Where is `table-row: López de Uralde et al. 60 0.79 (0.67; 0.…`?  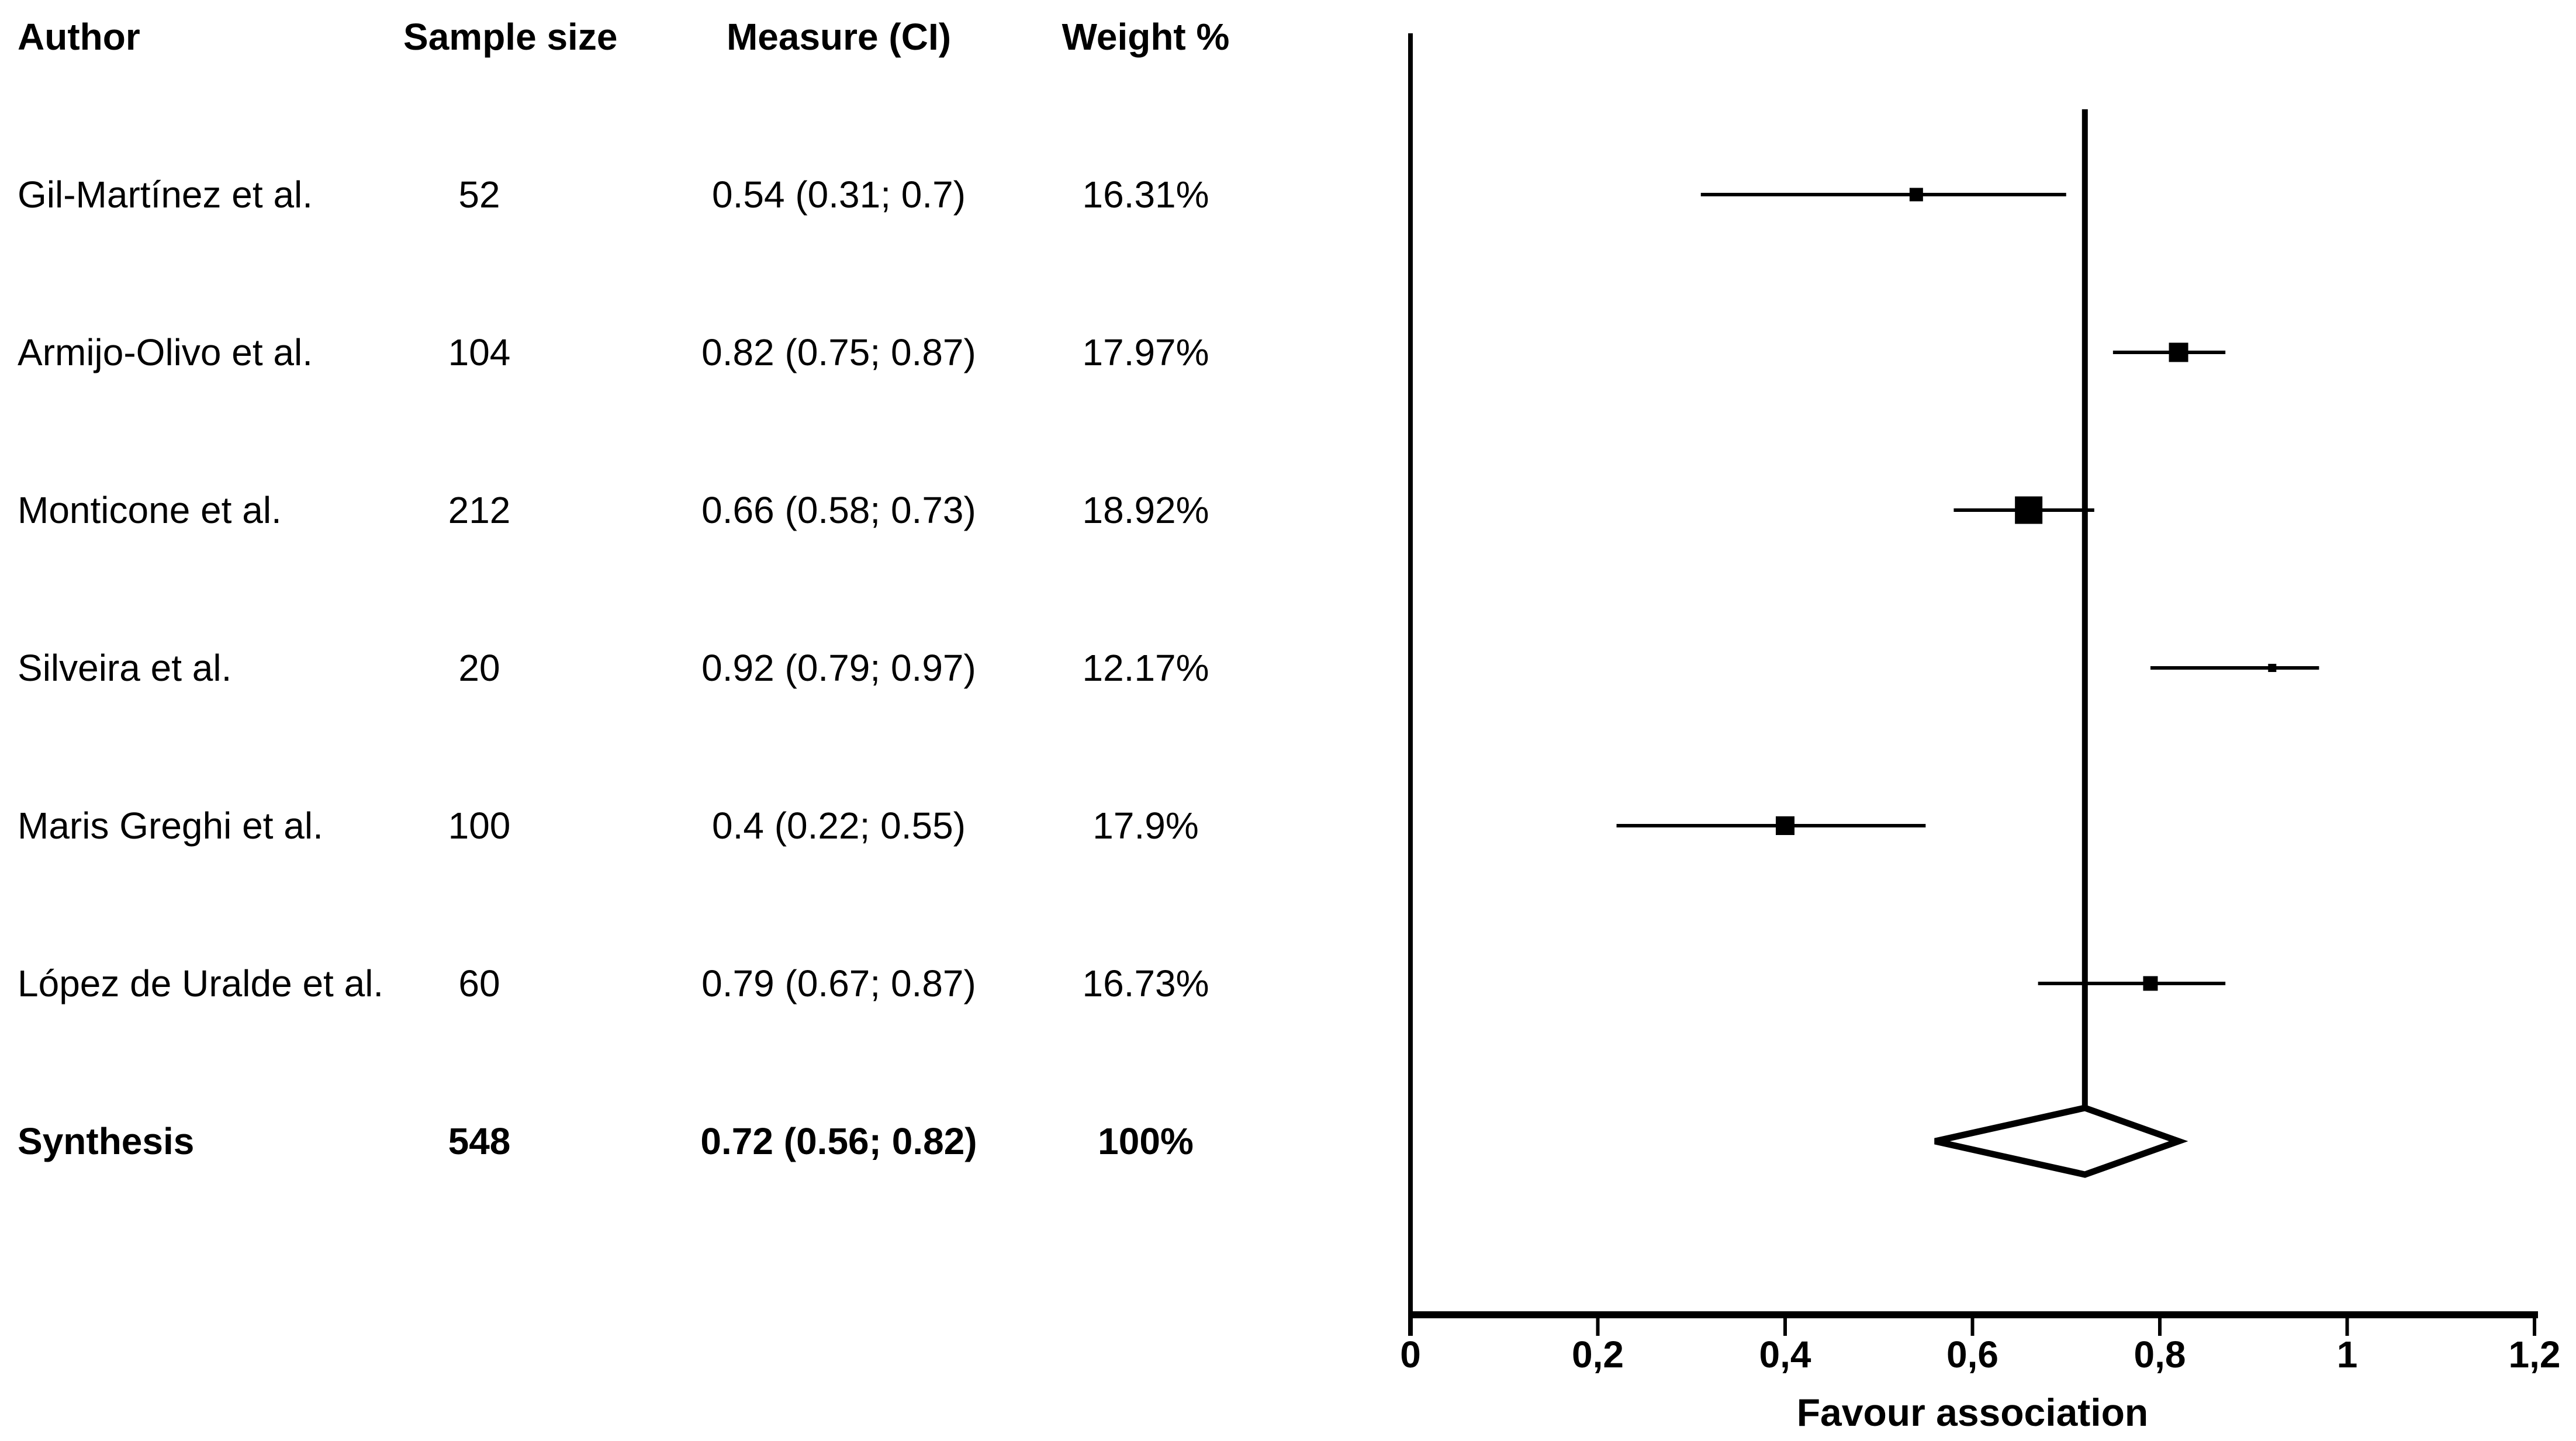
table-row: López de Uralde et al. 60 0.79 (0.67; 0.… is located at coordinates (687, 983).